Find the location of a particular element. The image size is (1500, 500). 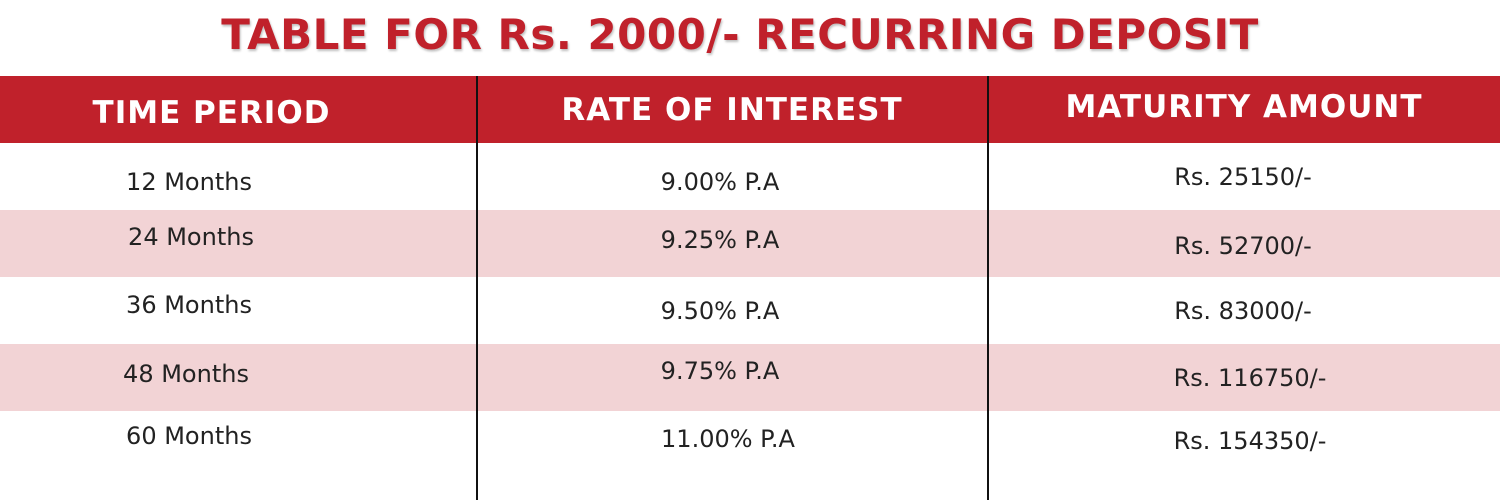

table-row: 48 Months 9.75% P.A Rs. 116750/- is located at coordinates (750, 377).